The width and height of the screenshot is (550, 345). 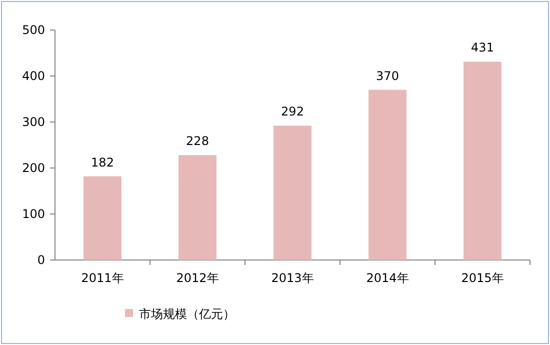 What do you see at coordinates (387, 278) in the screenshot?
I see `x-tick-label: 2014年` at bounding box center [387, 278].